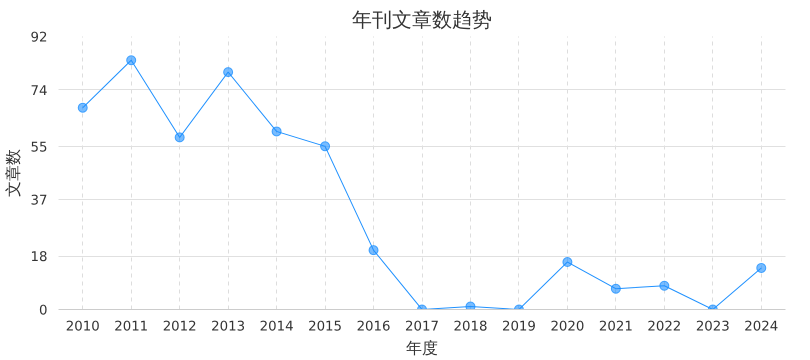  I want to click on x-tick-label: 2018, so click(471, 327).